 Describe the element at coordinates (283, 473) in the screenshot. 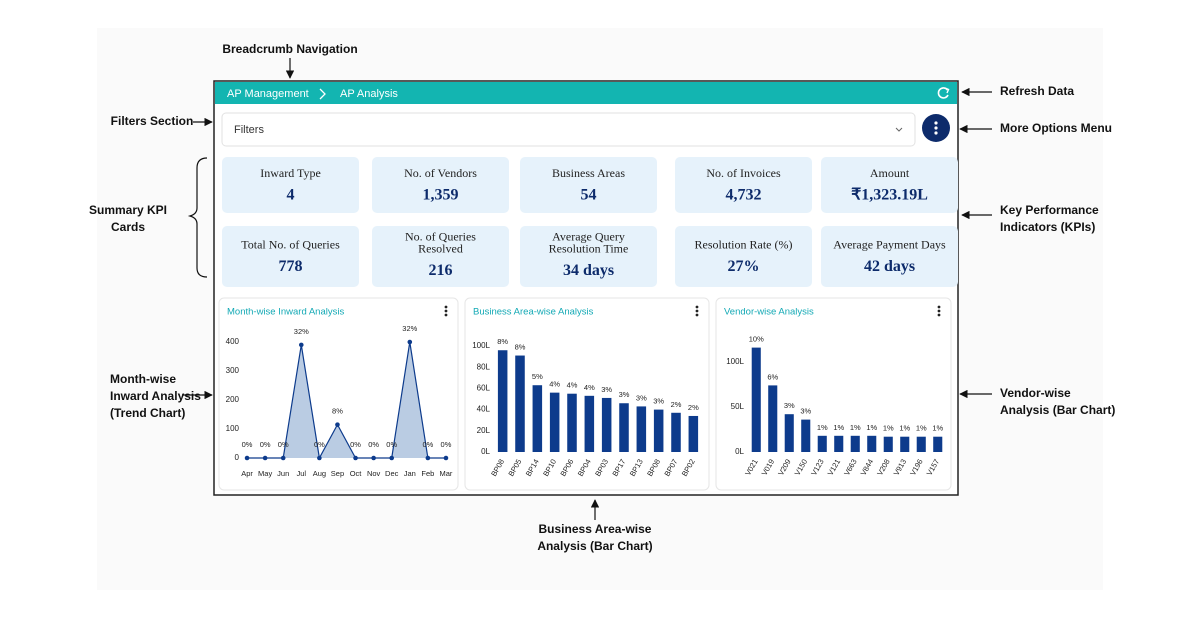

I see `x-tick-label: Jun` at that location.